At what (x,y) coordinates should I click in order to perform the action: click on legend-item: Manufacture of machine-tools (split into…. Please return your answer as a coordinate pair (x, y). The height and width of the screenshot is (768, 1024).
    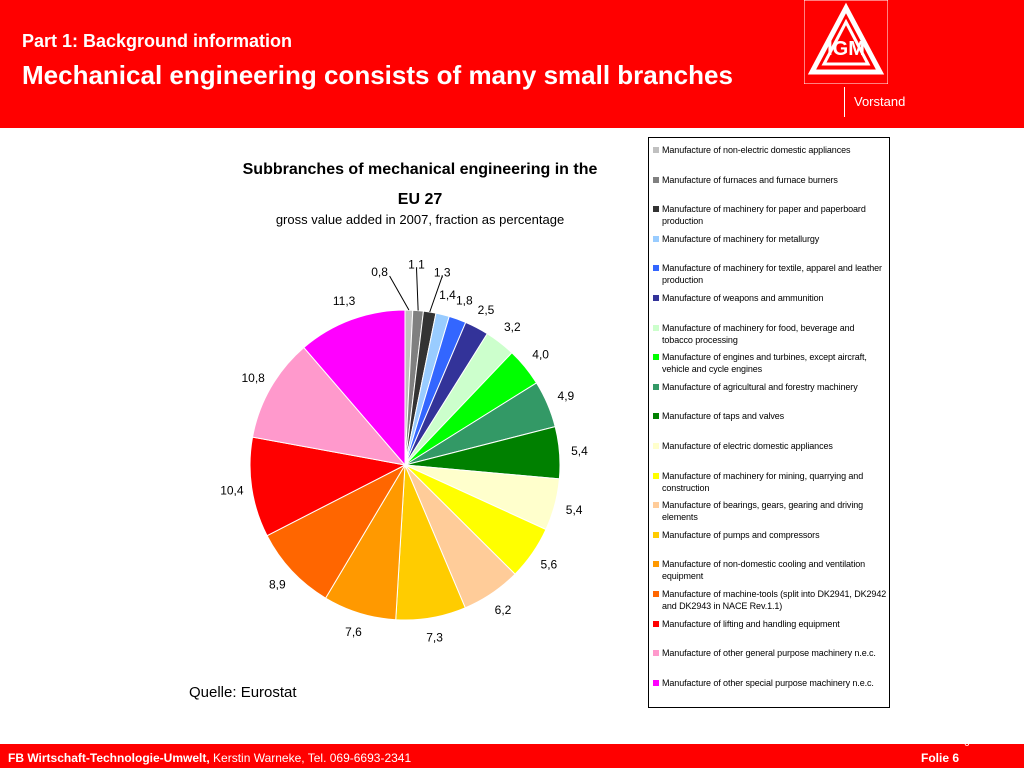
    Looking at the image, I should click on (770, 600).